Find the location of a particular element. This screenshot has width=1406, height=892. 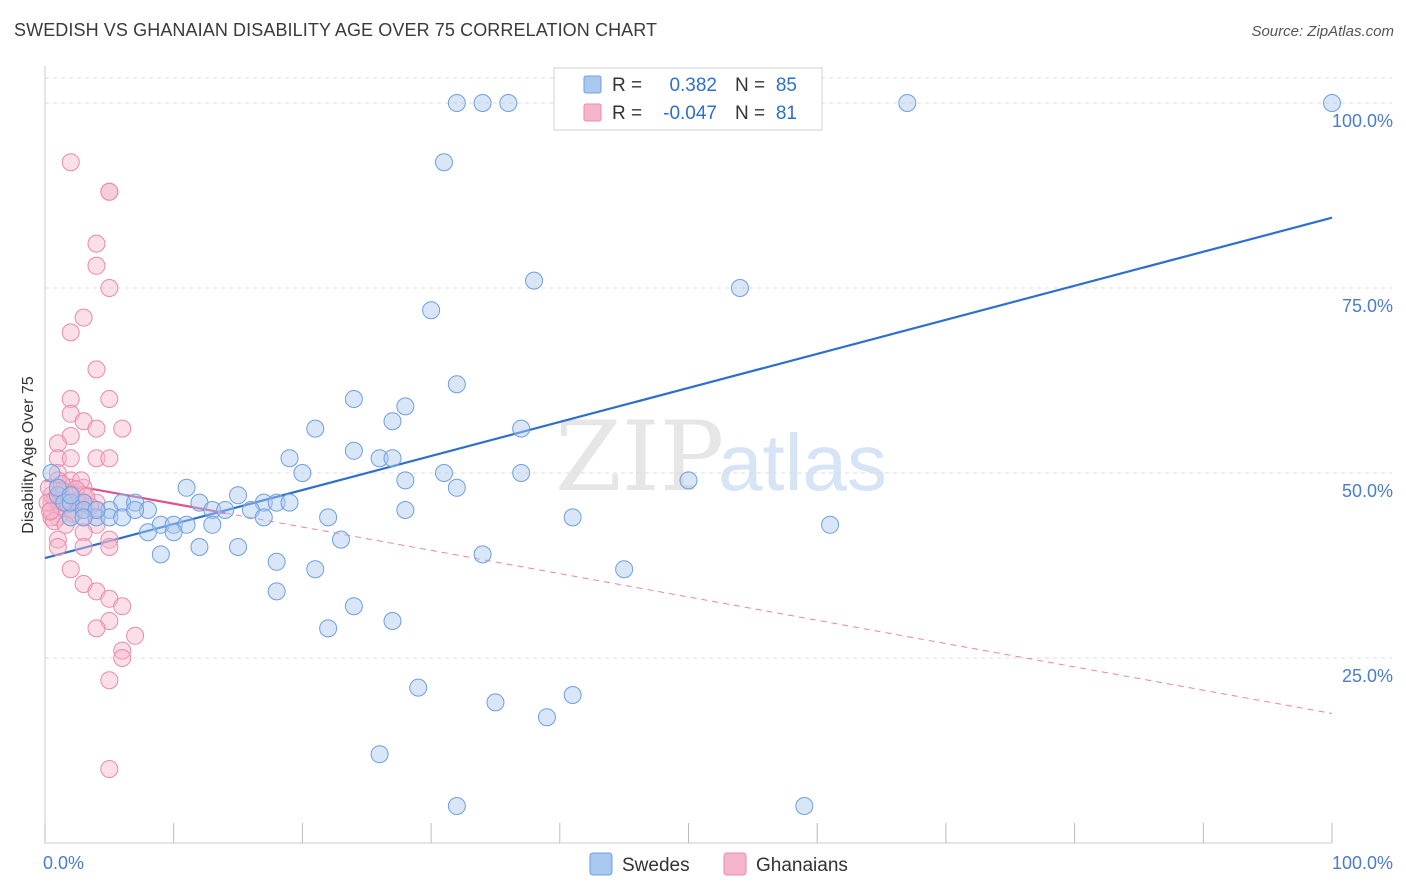

legend-n-label-2: N = is located at coordinates (750, 113).